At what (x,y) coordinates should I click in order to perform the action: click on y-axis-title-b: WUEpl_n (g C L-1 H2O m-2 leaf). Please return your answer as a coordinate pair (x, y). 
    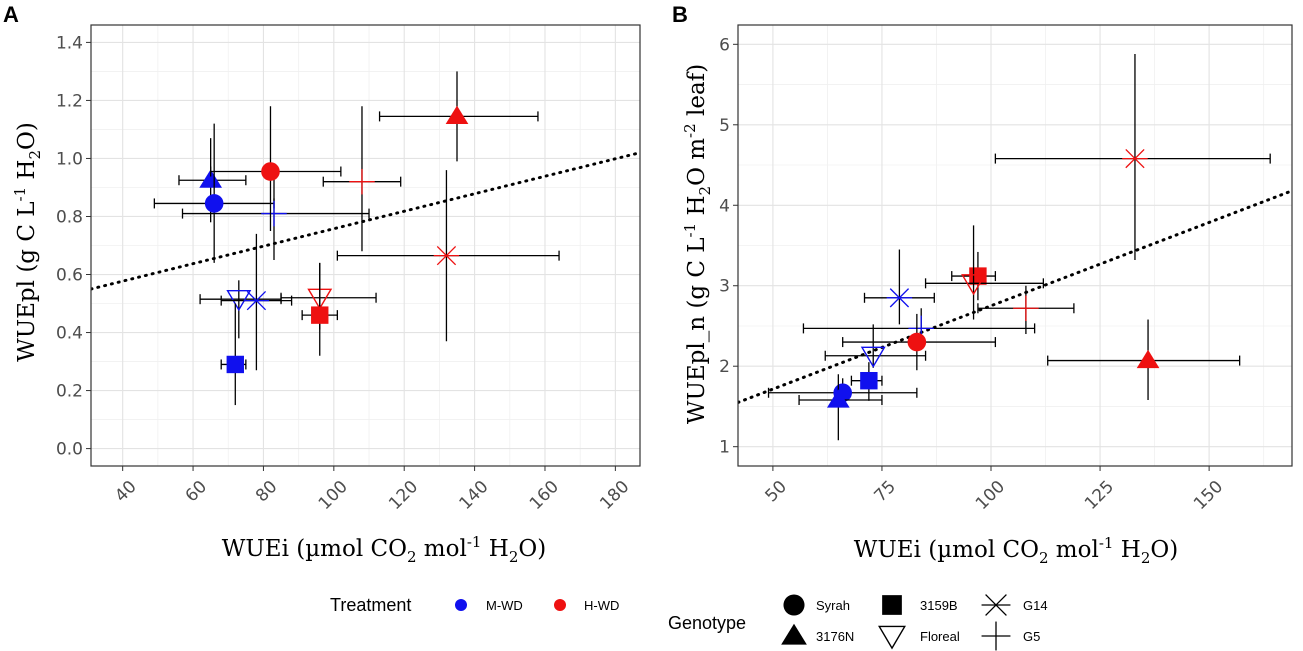
    Looking at the image, I should click on (697, 244).